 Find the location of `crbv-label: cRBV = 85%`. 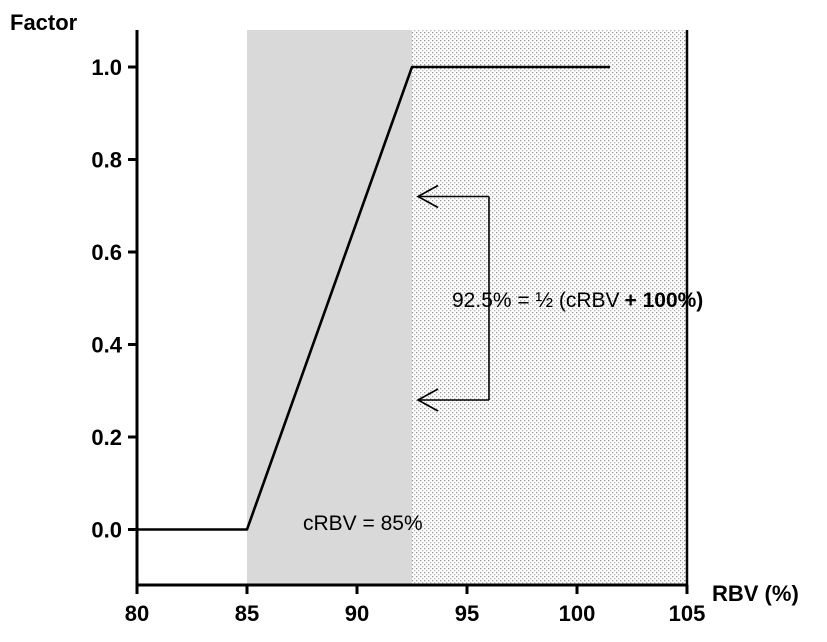

crbv-label: cRBV = 85% is located at coordinates (363, 523).